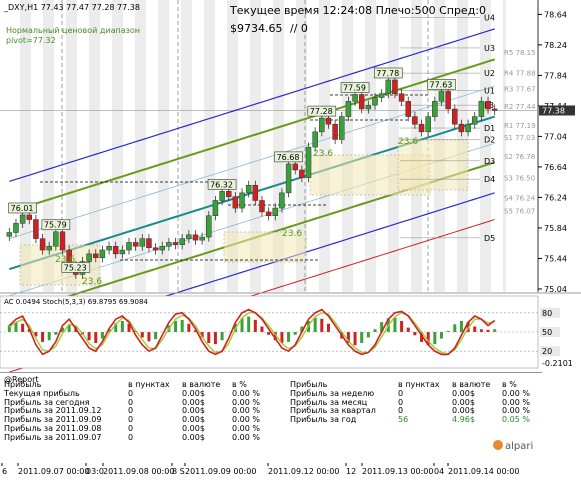 Image resolution: width=581 pixels, height=480 pixels. I want to click on pivot-level-label: D4, so click(489, 179).